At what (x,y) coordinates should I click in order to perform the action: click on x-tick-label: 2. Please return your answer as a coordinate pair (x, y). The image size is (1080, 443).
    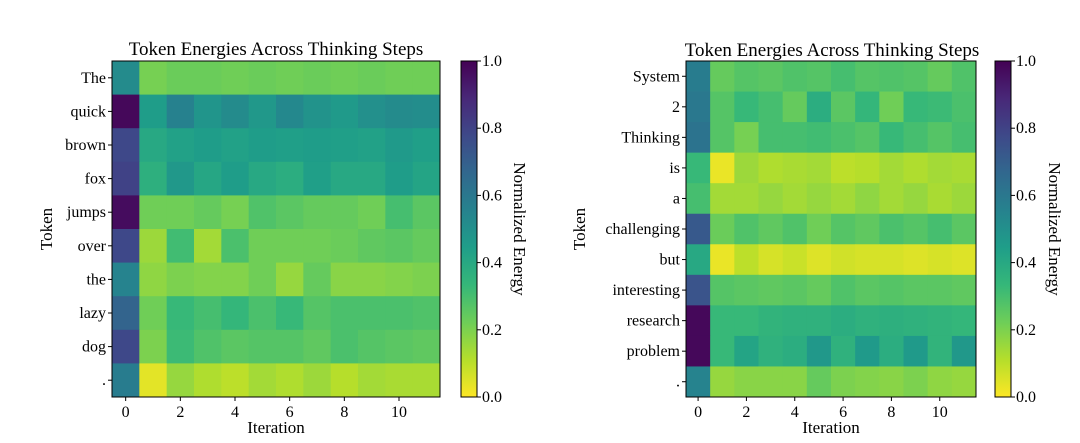
    Looking at the image, I should click on (180, 412).